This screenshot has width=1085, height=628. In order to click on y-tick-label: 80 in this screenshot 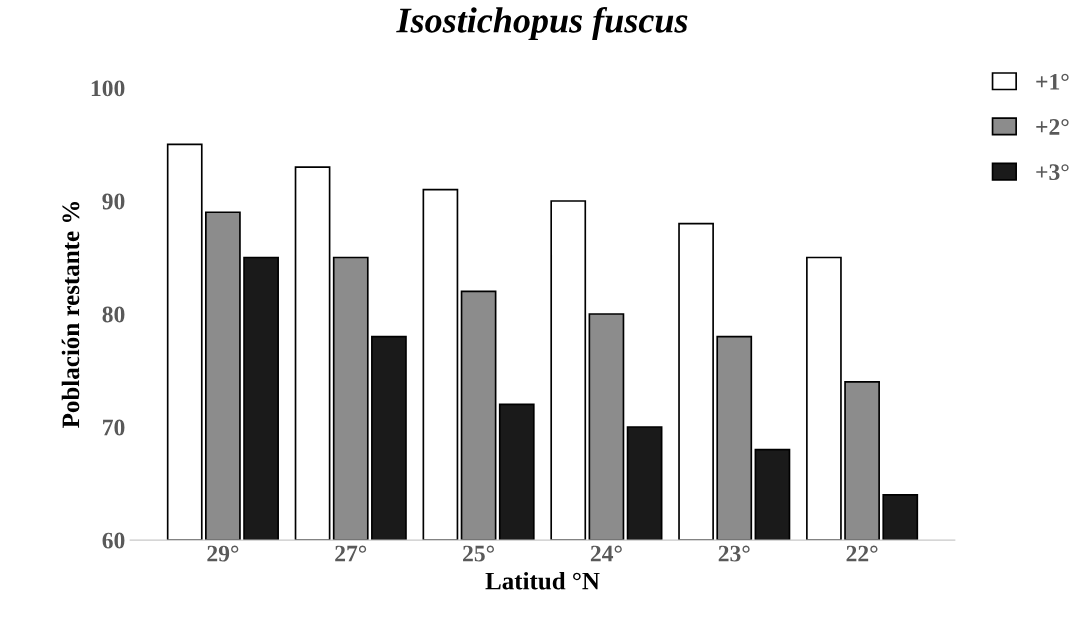, I will do `click(113, 314)`.